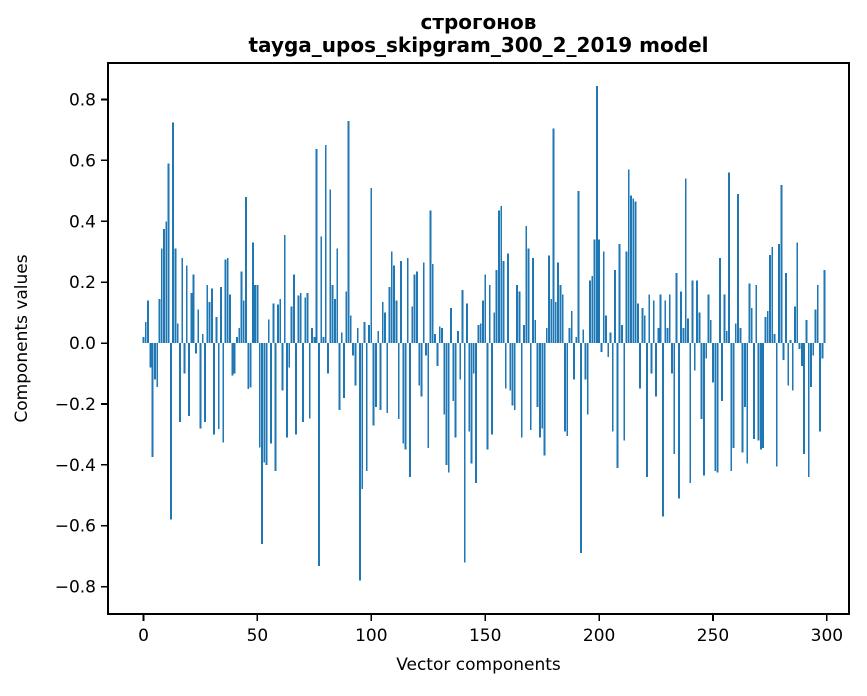 The width and height of the screenshot is (867, 696). I want to click on y-tick-label: 0.8, so click(82, 101).